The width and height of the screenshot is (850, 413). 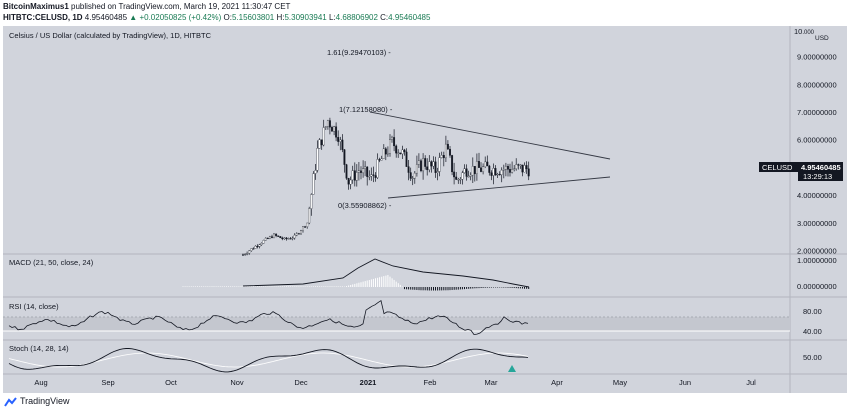 What do you see at coordinates (499, 187) in the screenshot?
I see `lower-trendline` at bounding box center [499, 187].